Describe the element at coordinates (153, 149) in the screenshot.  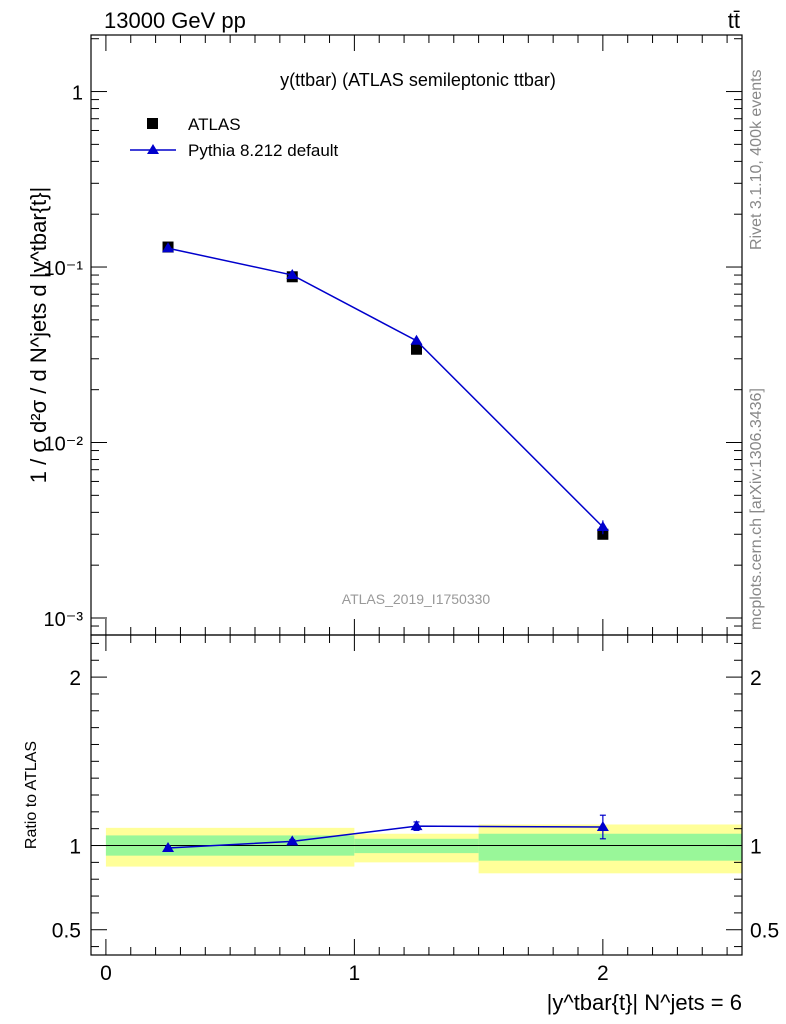
I see `legend-pythia-marker` at that location.